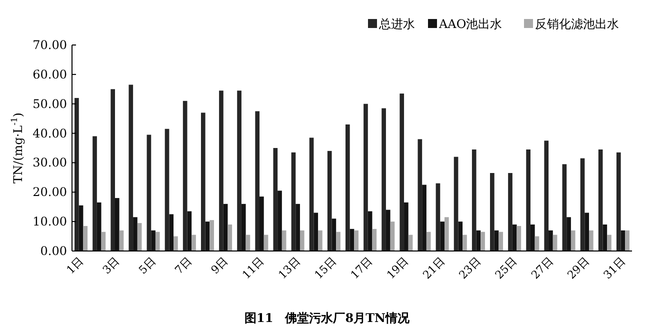  Describe the element at coordinates (49, 74) in the screenshot. I see `y-tick-label: 60.00` at that location.